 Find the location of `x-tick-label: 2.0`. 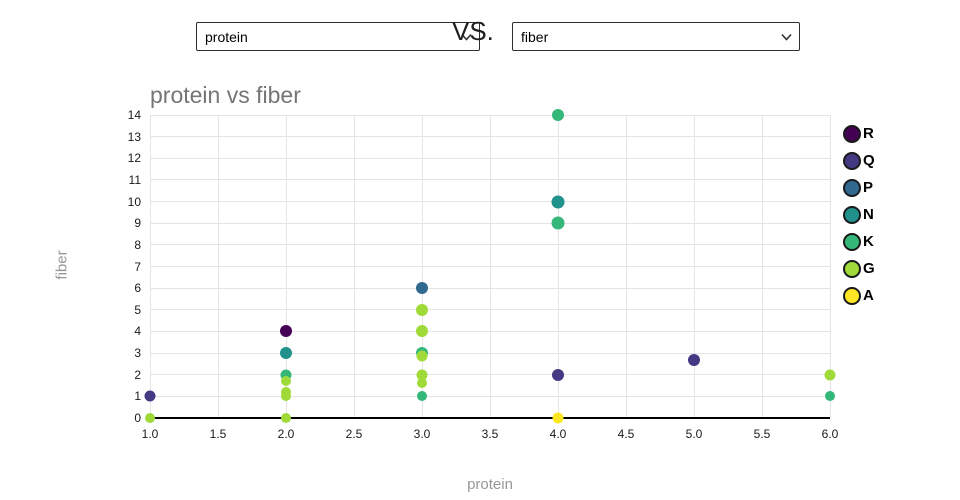

x-tick-label: 2.0 is located at coordinates (286, 434).